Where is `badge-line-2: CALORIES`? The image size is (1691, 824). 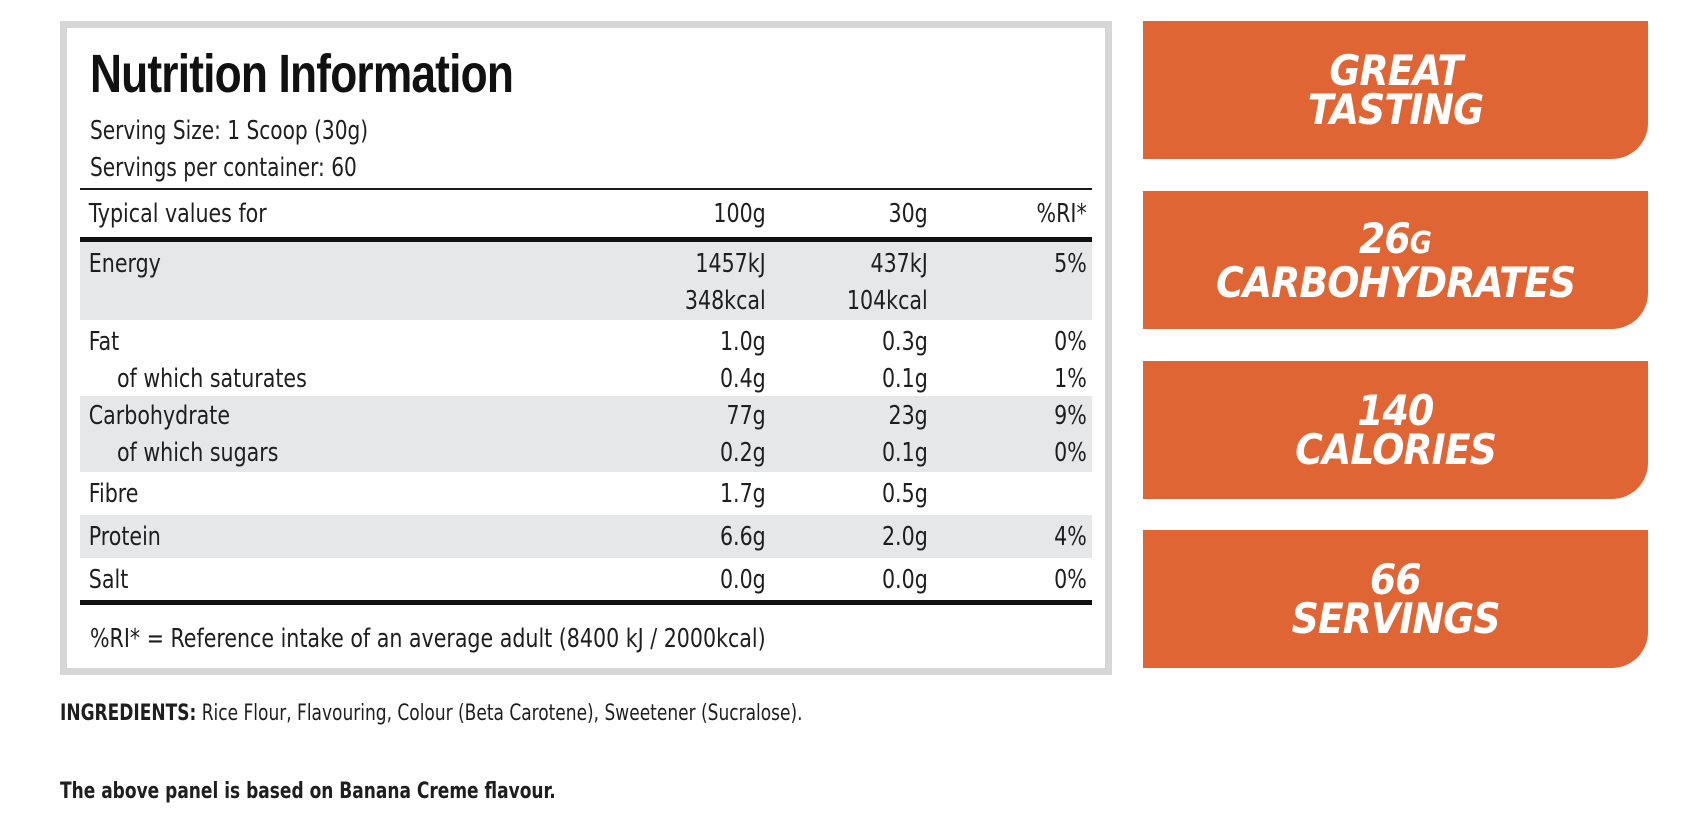 badge-line-2: CALORIES is located at coordinates (1396, 449).